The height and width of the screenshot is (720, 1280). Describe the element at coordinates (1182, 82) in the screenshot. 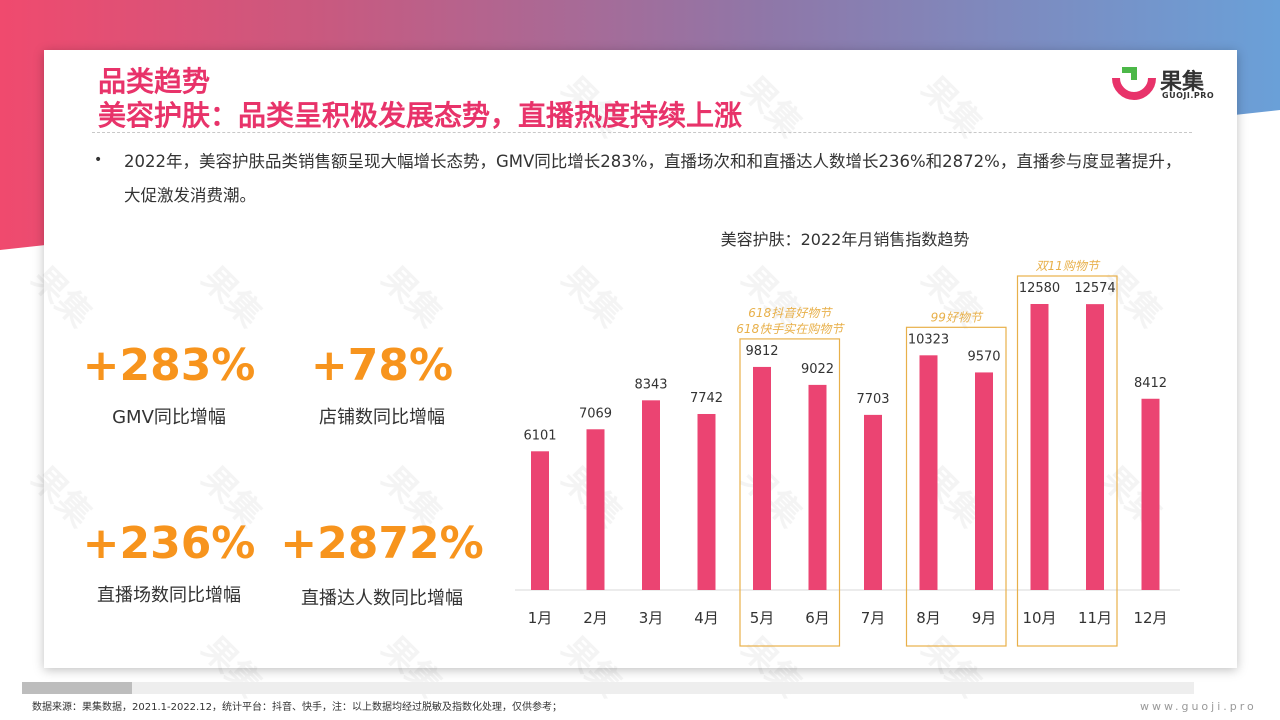

I see `logo-name: 果集` at that location.